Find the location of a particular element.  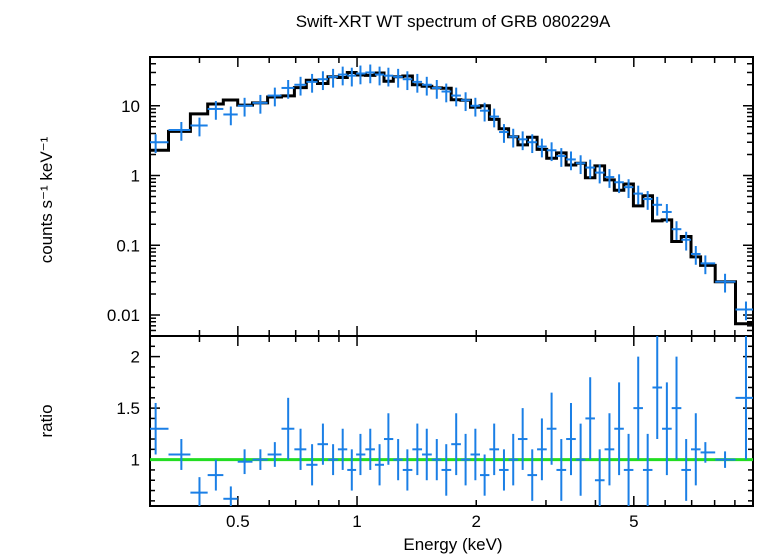

x-axis-label: Energy (keV) is located at coordinates (452, 544).